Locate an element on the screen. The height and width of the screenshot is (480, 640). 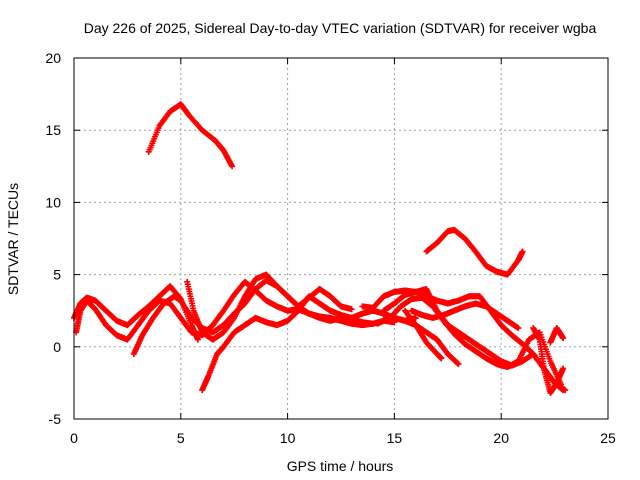
x-tick-label: 0 is located at coordinates (74, 438).